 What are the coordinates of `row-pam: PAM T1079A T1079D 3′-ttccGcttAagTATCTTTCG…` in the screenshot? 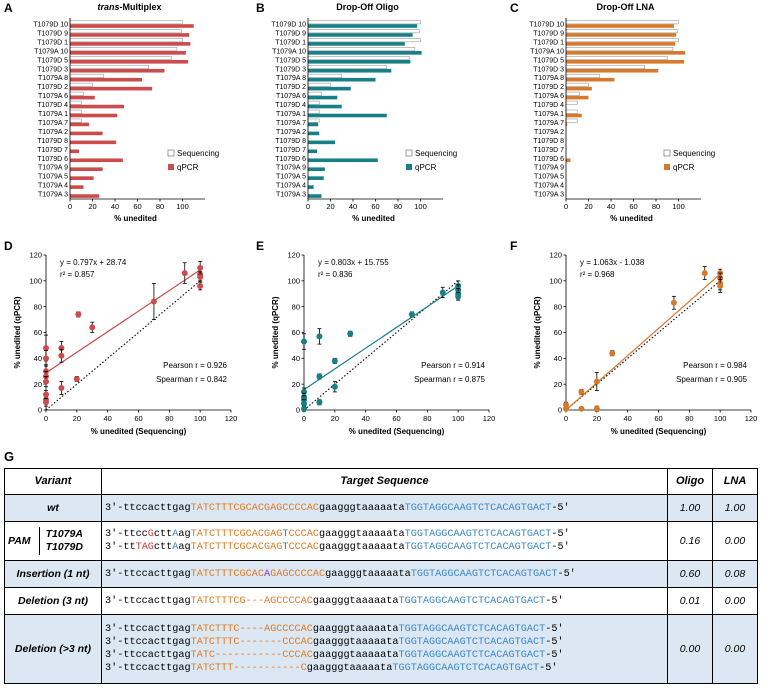 It's located at (381, 541).